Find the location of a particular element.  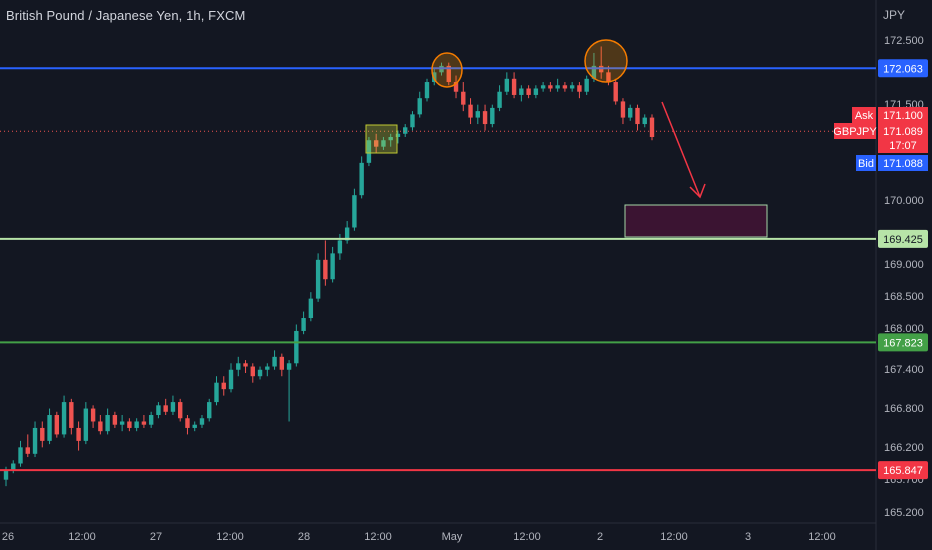

price-tick-label: 165.200 is located at coordinates (904, 513).